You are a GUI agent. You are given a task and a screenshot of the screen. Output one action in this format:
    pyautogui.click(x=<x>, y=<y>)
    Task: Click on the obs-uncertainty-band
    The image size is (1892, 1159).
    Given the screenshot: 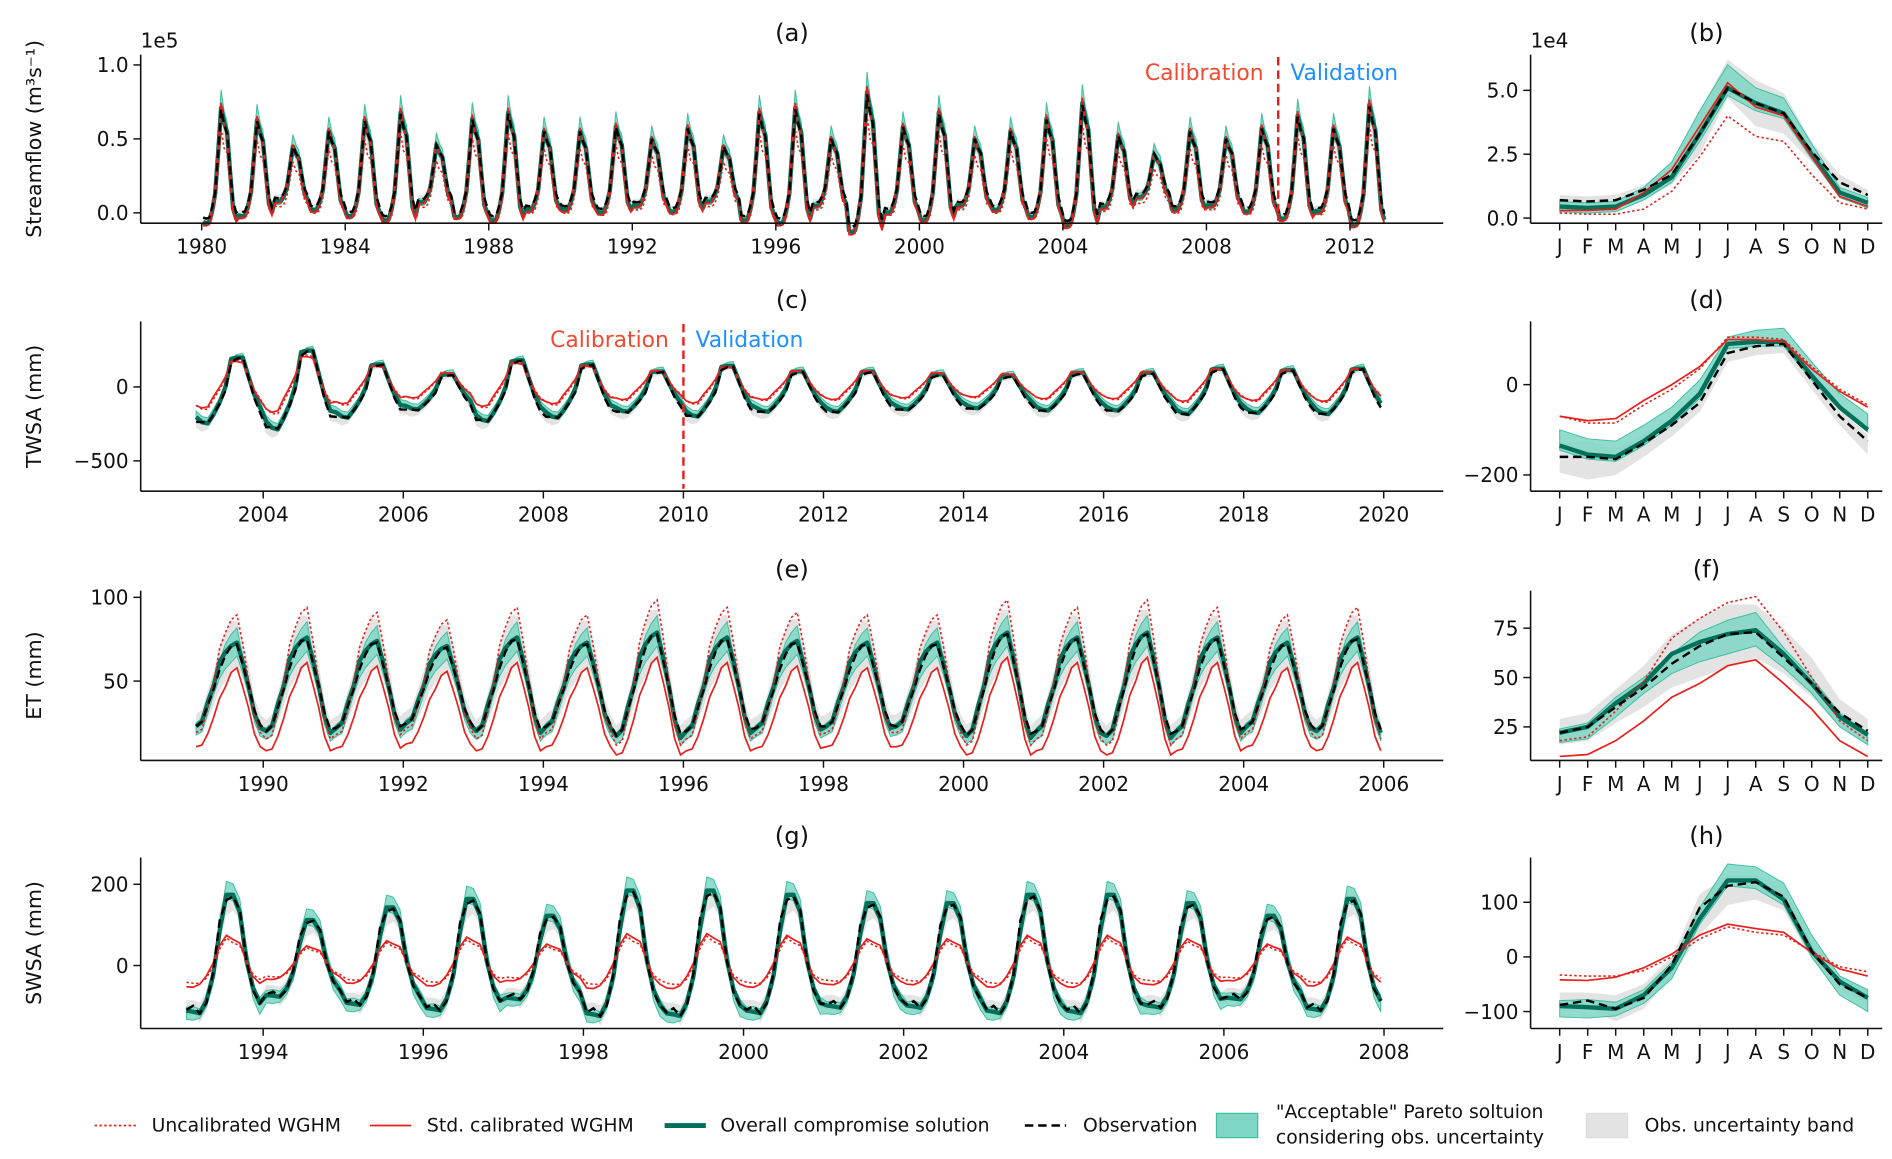 What is the action you would take?
    pyautogui.click(x=1713, y=133)
    